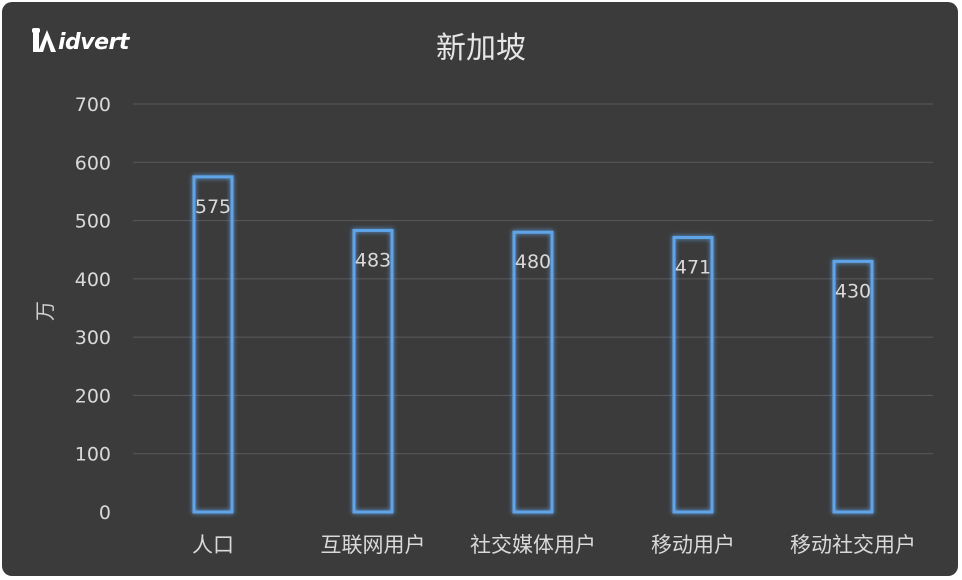  What do you see at coordinates (481, 48) in the screenshot?
I see `chart-title: 新加坡` at bounding box center [481, 48].